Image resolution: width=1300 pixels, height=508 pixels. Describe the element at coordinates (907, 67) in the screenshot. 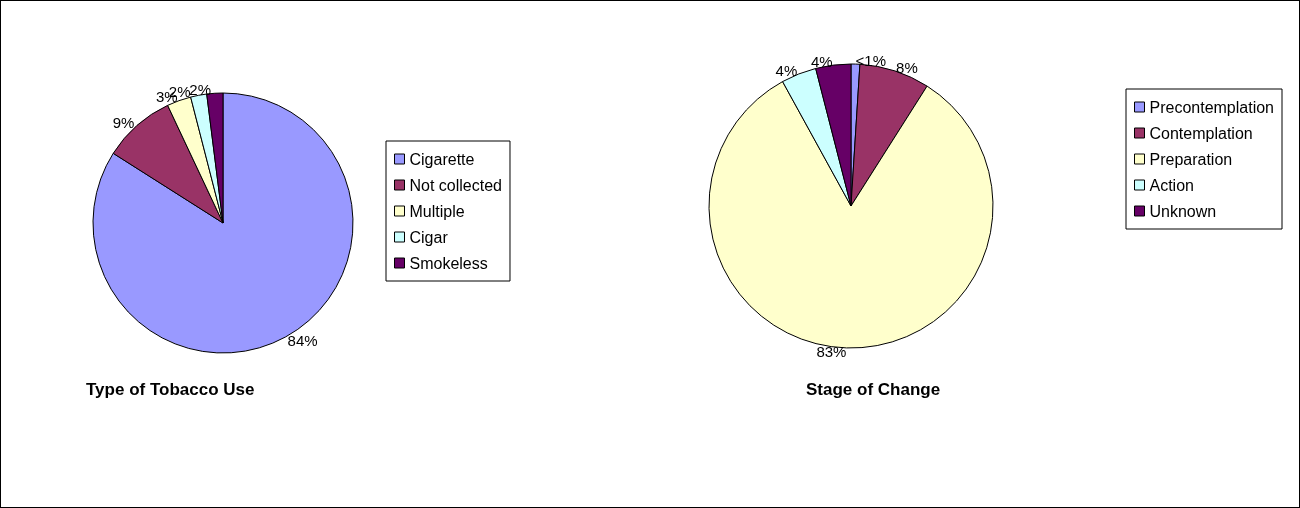

I see `data-label: 8%` at that location.